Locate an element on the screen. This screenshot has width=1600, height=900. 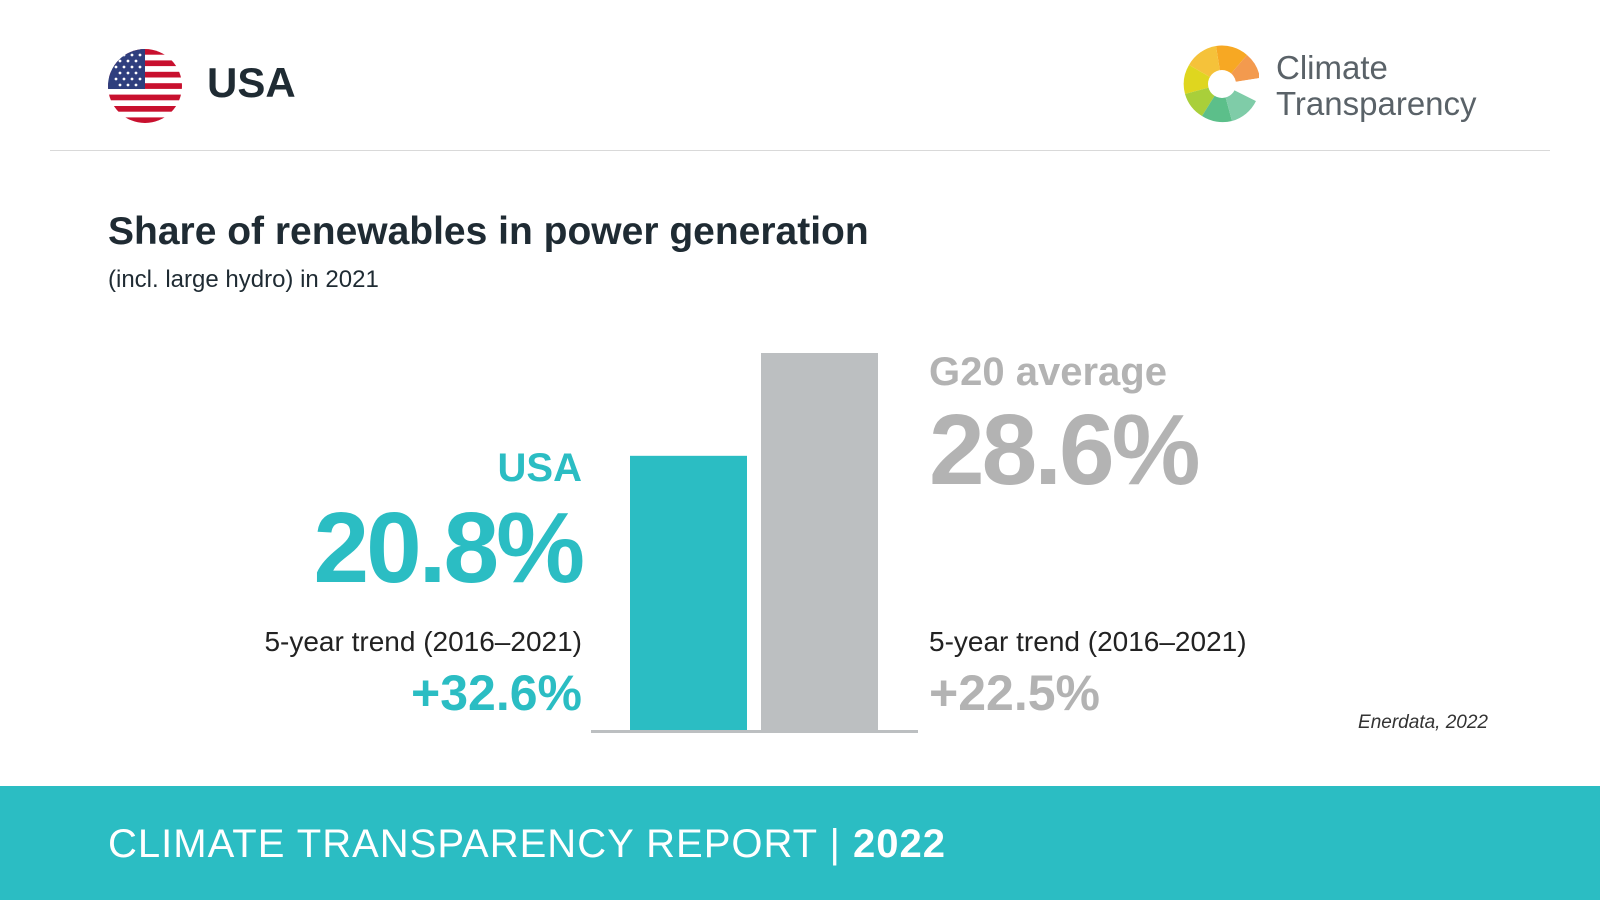
country-title: USA is located at coordinates (251, 82).